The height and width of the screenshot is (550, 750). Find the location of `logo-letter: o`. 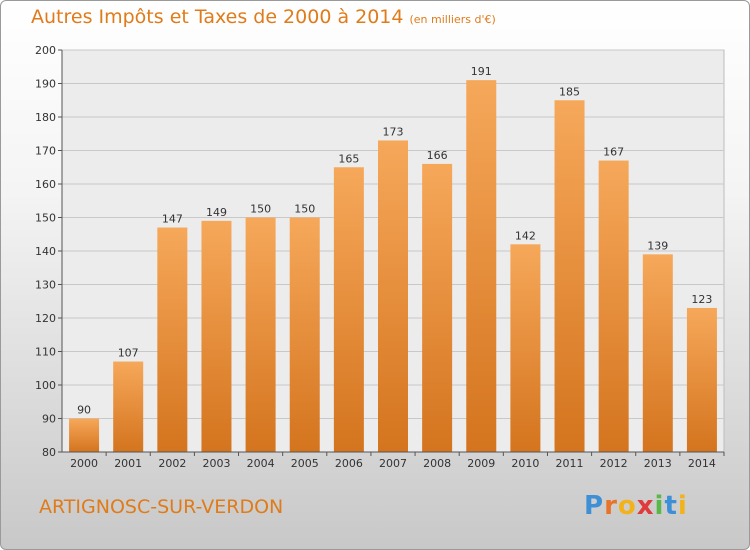

logo-letter: o is located at coordinates (627, 506).